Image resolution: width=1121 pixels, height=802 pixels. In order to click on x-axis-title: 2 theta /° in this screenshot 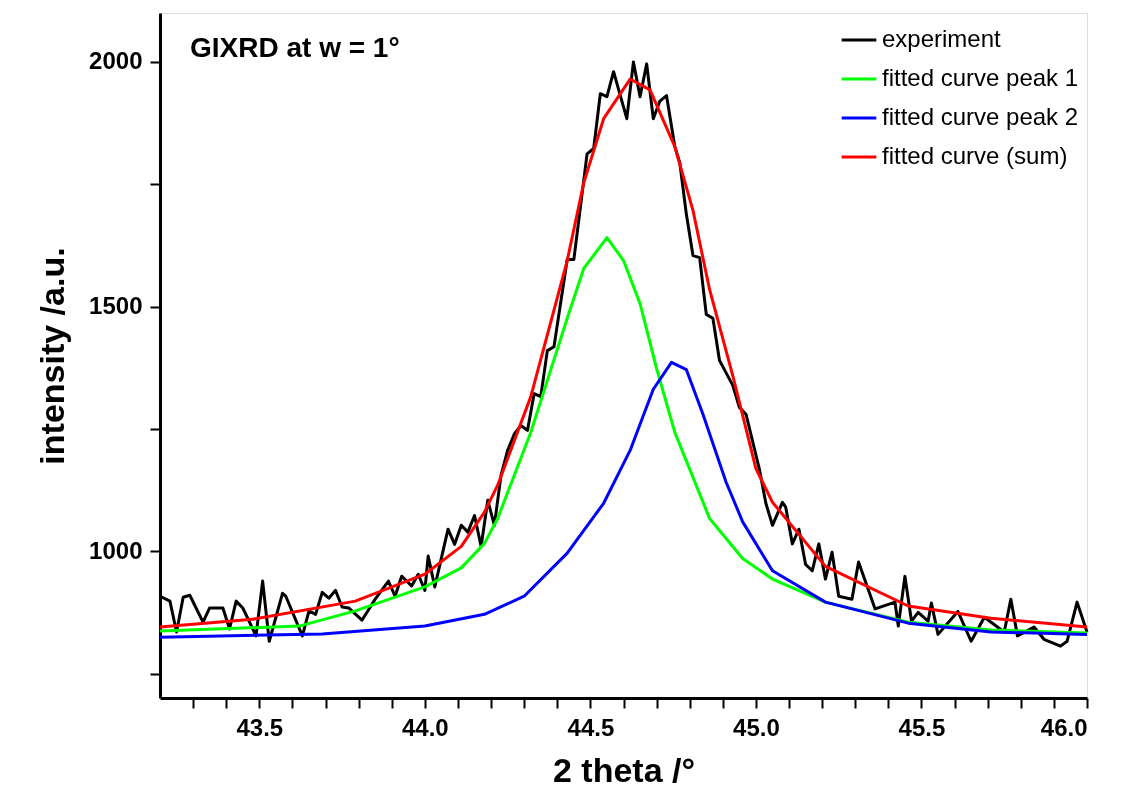, I will do `click(624, 769)`.